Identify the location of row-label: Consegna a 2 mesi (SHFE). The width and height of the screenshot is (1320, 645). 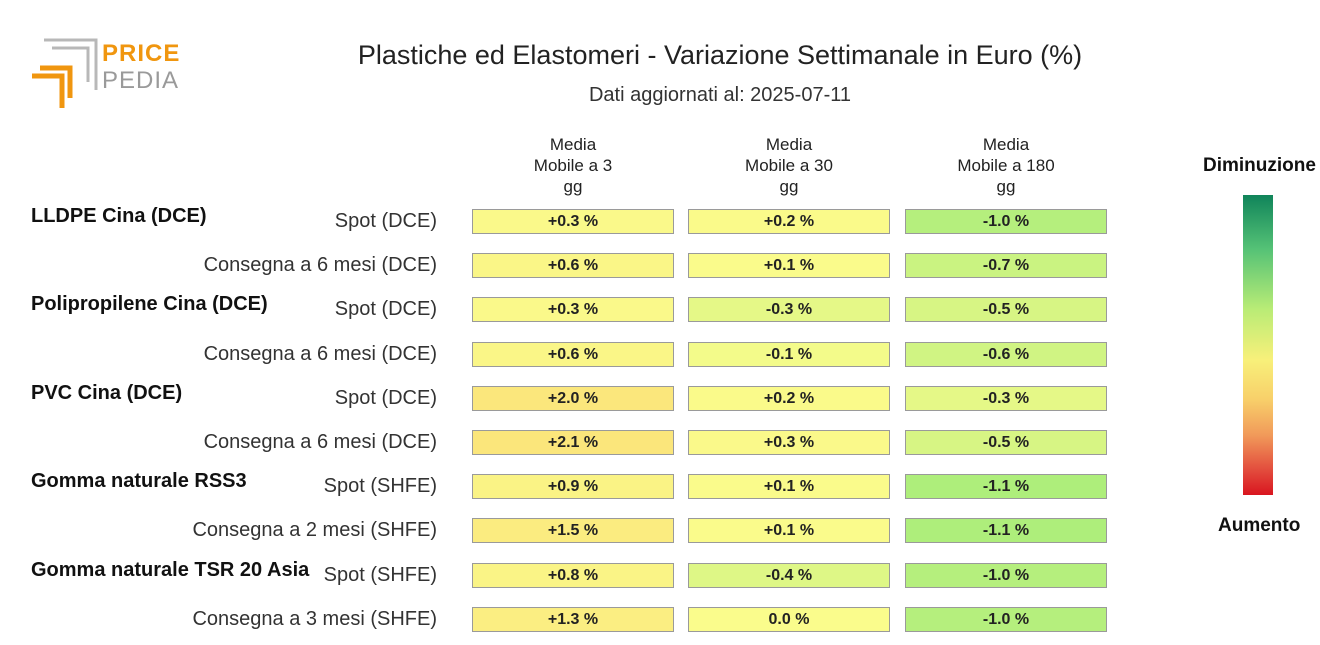
(314, 530).